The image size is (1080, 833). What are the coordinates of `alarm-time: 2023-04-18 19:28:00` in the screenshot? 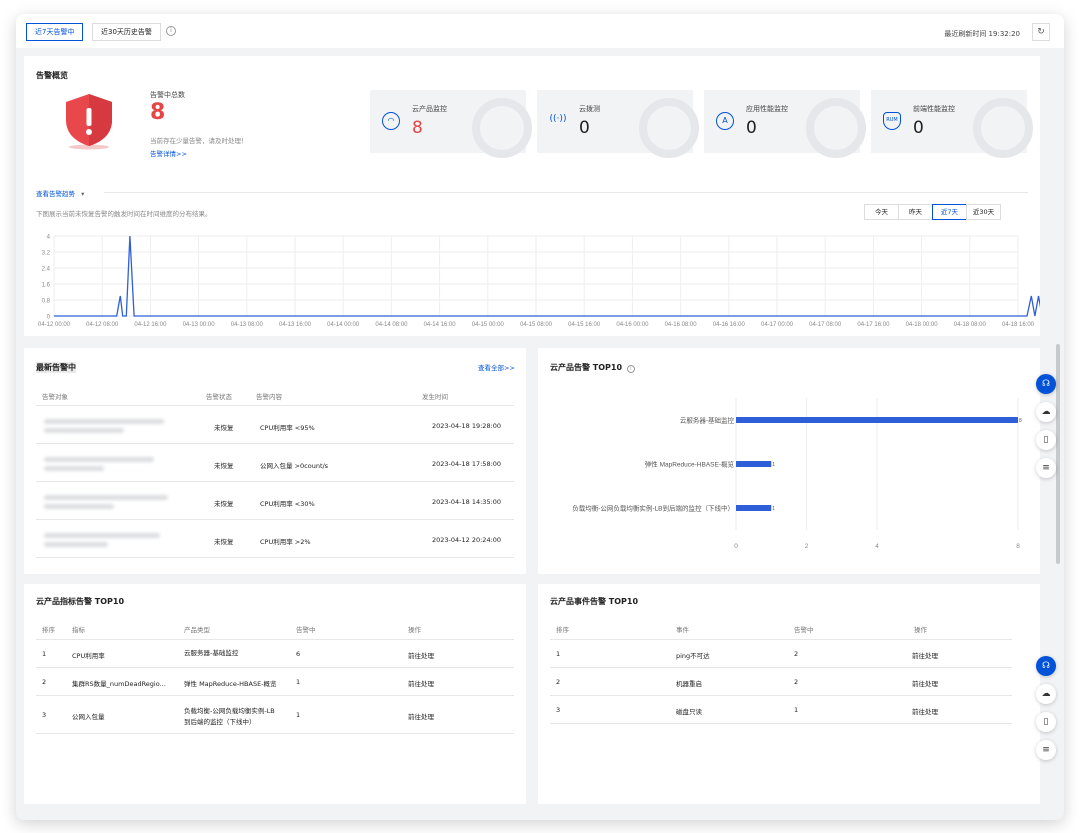 It's located at (467, 426).